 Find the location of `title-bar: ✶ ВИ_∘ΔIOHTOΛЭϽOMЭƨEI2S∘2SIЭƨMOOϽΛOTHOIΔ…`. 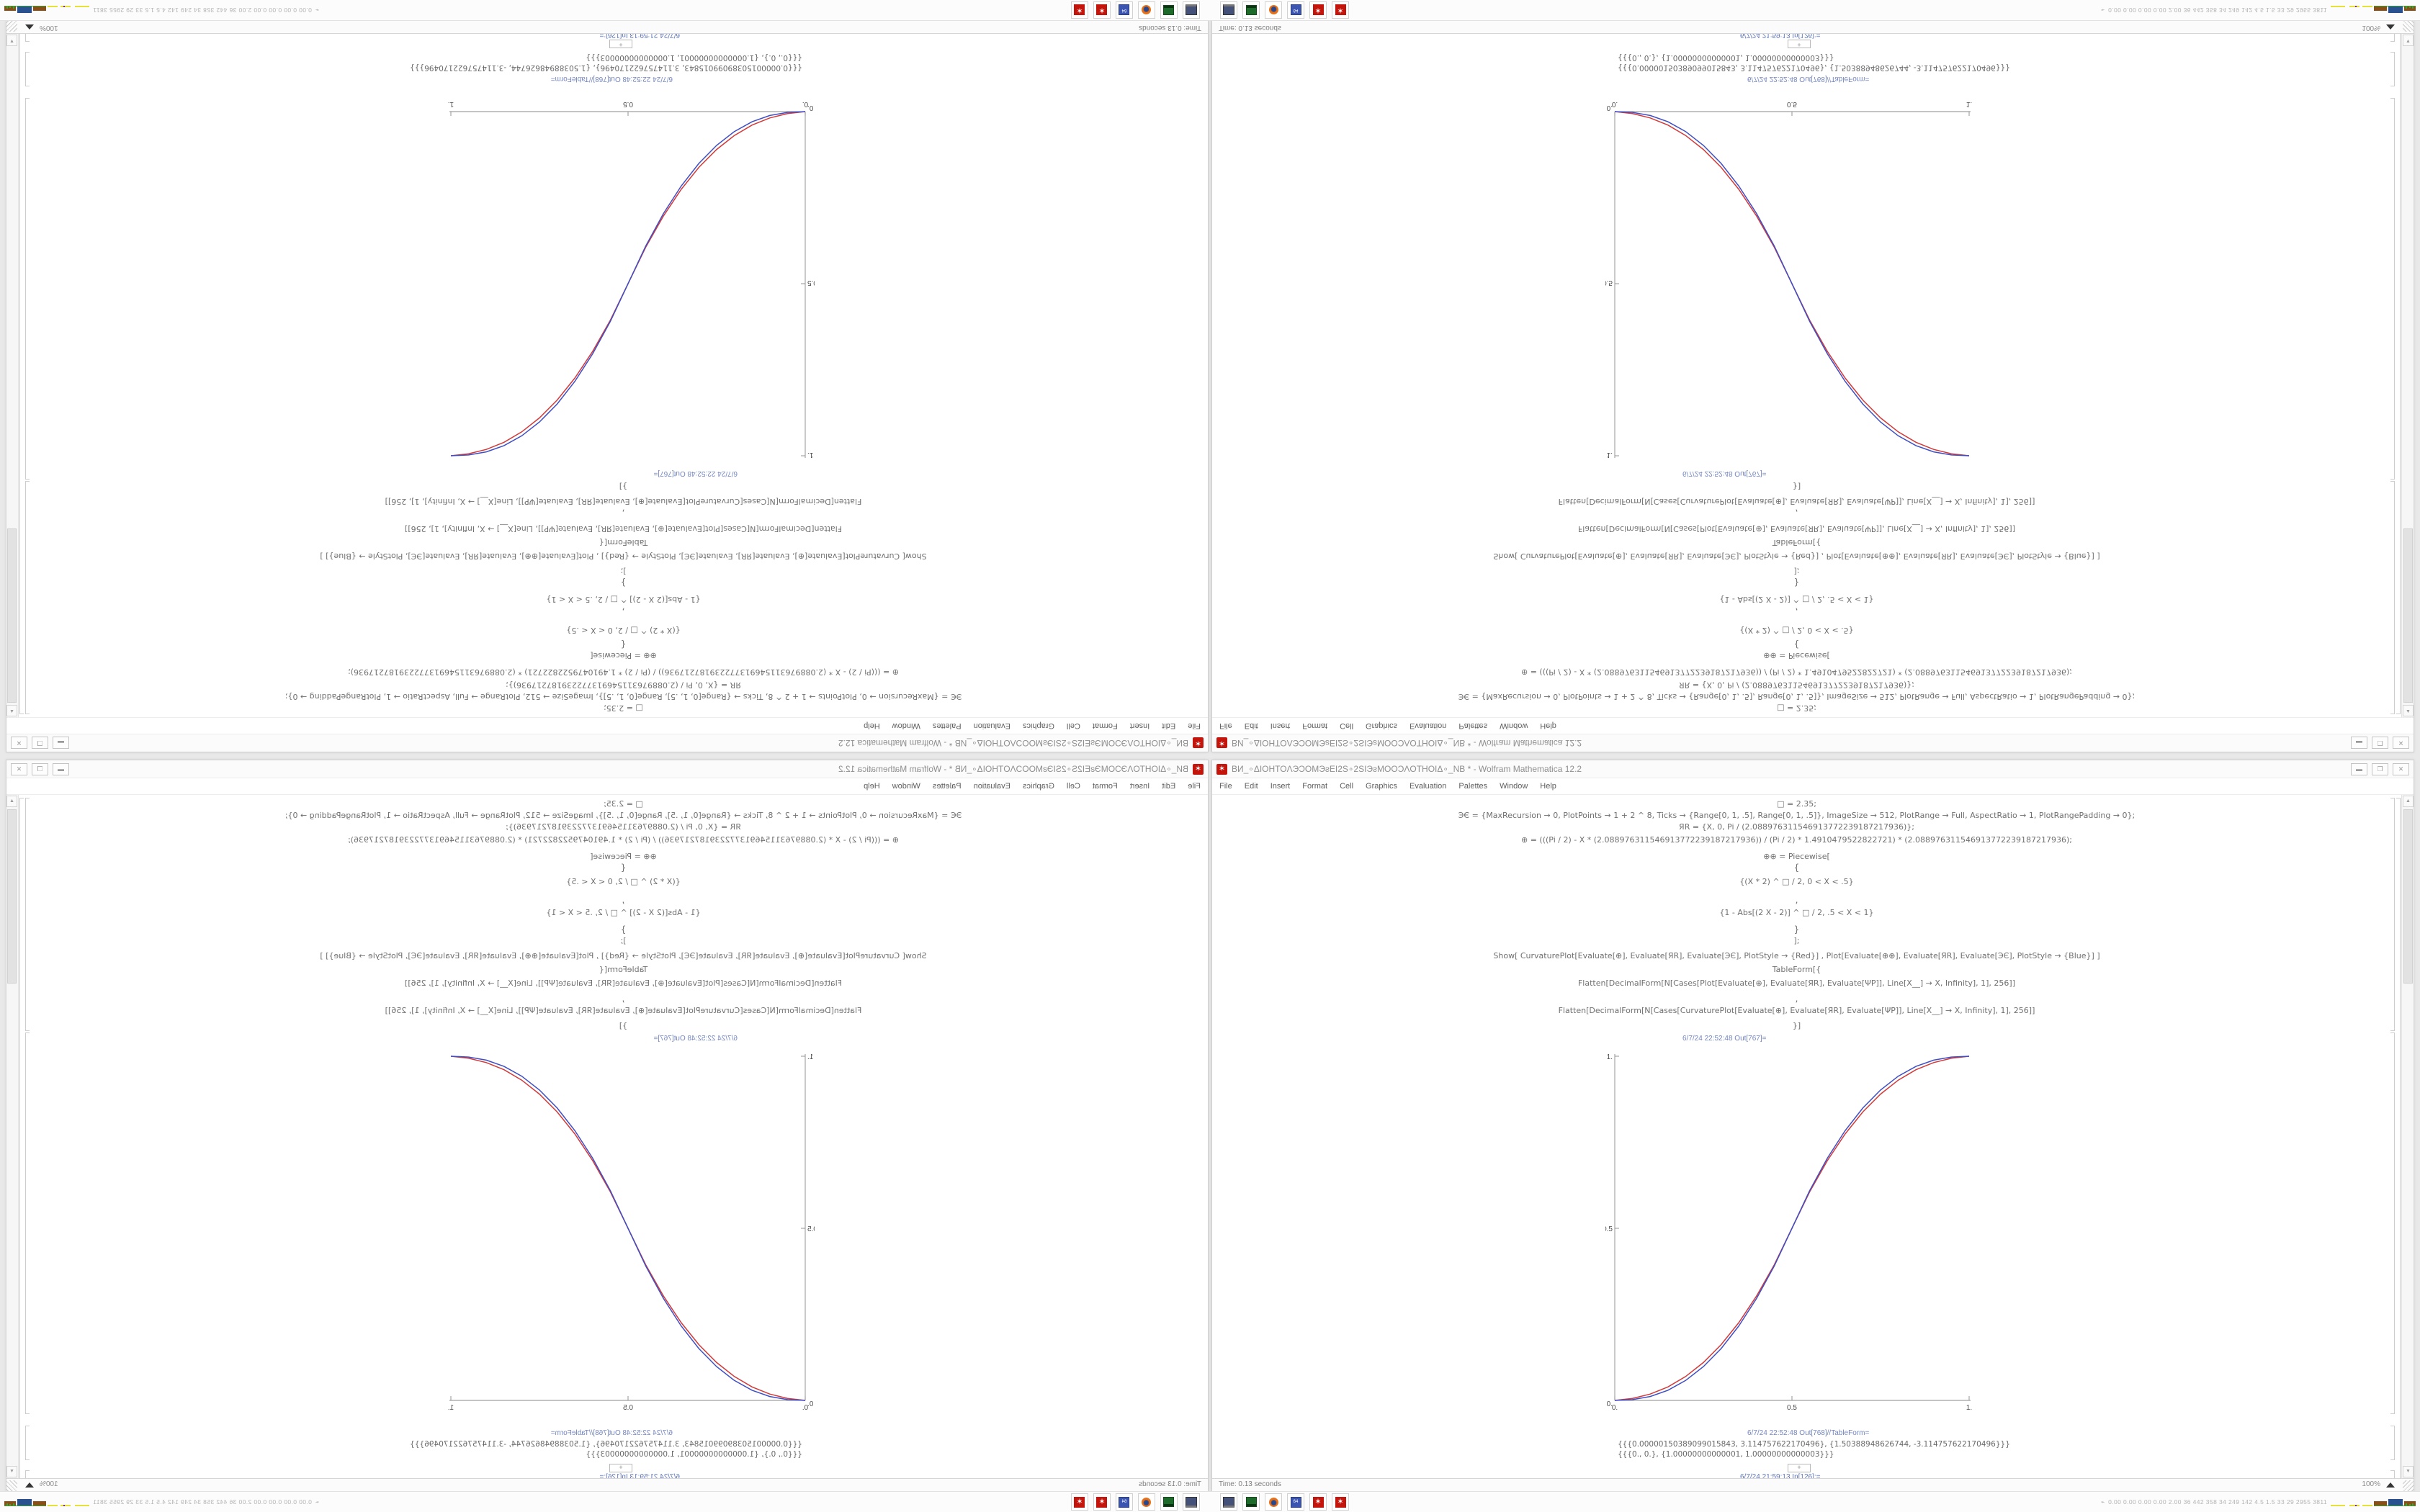

title-bar: ✶ ВИ_∘ΔIOHTOΛЭϽOMЭƨEI2S∘2SIЭƨMOOϽΛOTHOIΔ… is located at coordinates (1813, 769).